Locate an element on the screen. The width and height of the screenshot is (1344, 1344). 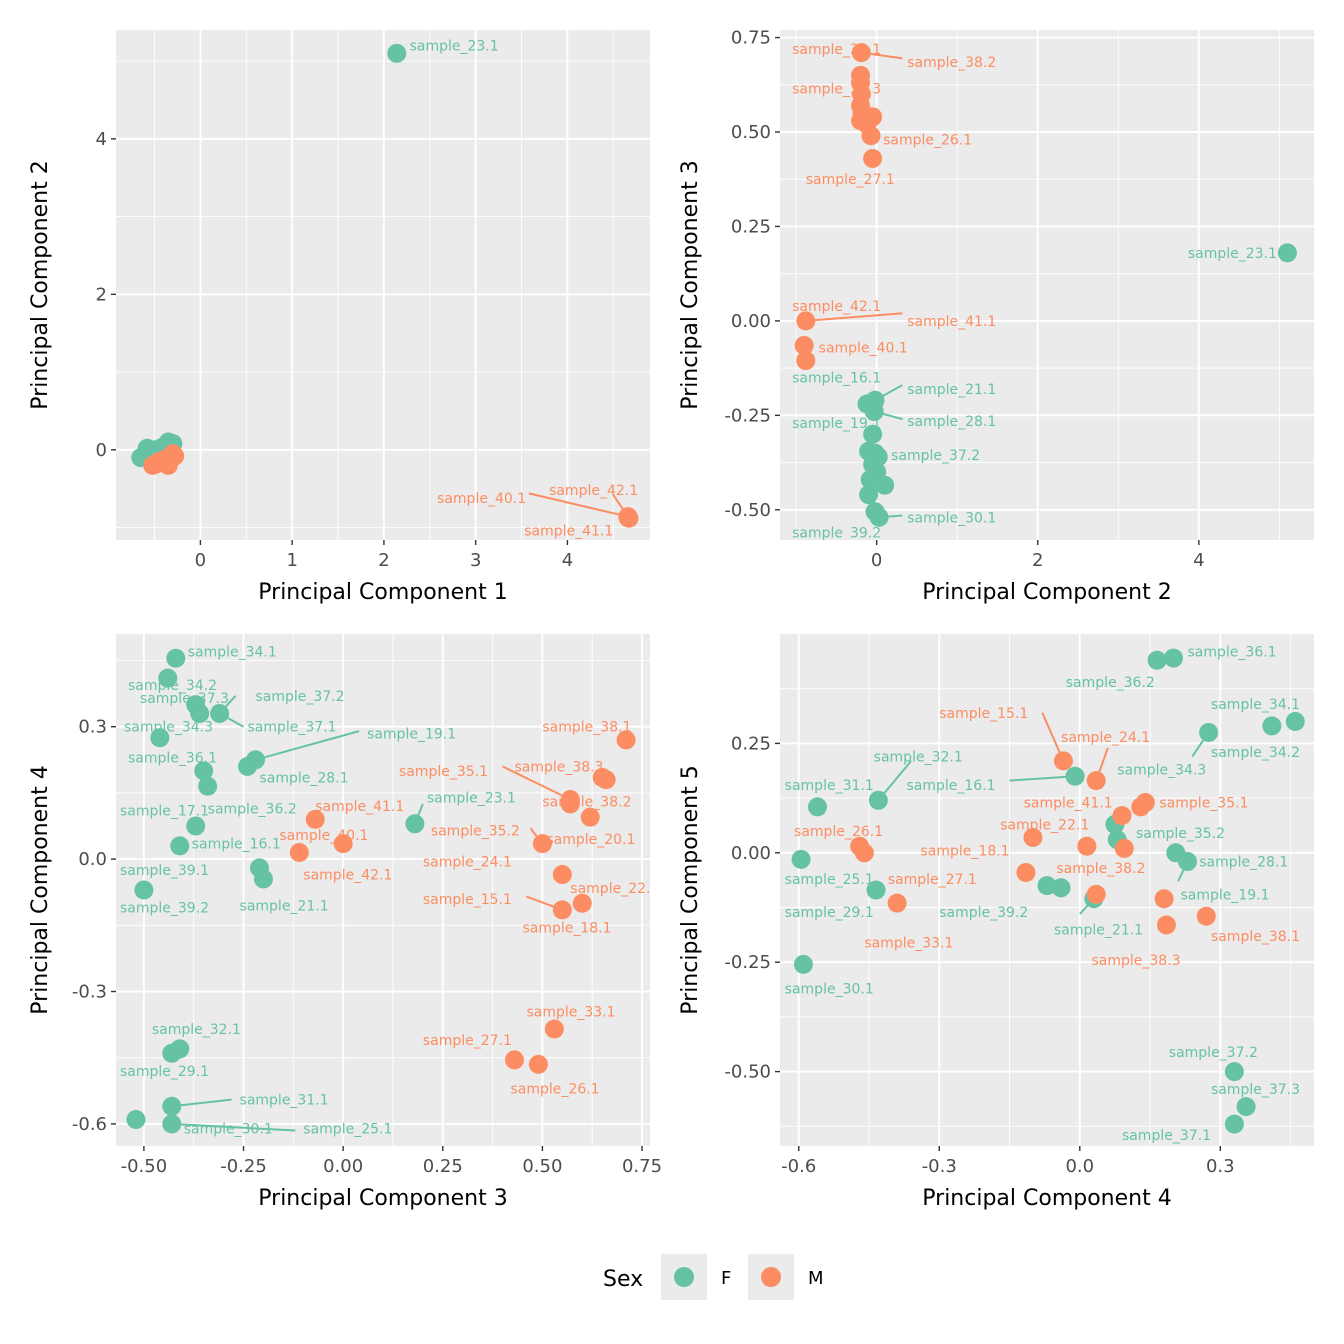
point-label: sample_38.1 is located at coordinates (586, 728).